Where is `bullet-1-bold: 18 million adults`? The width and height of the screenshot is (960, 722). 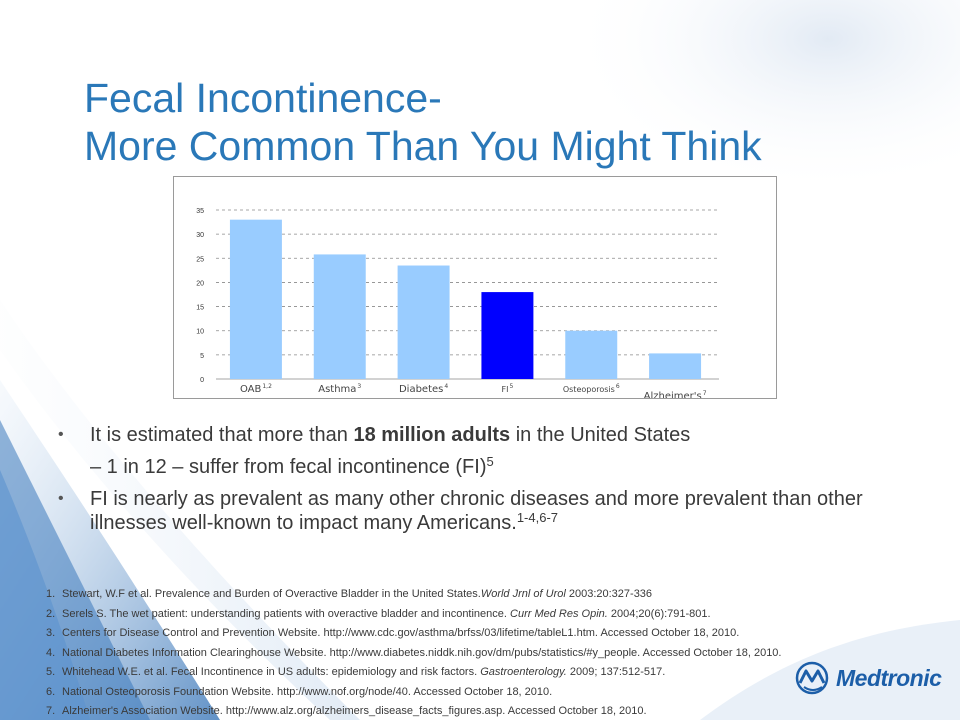 bullet-1-bold: 18 million adults is located at coordinates (432, 435).